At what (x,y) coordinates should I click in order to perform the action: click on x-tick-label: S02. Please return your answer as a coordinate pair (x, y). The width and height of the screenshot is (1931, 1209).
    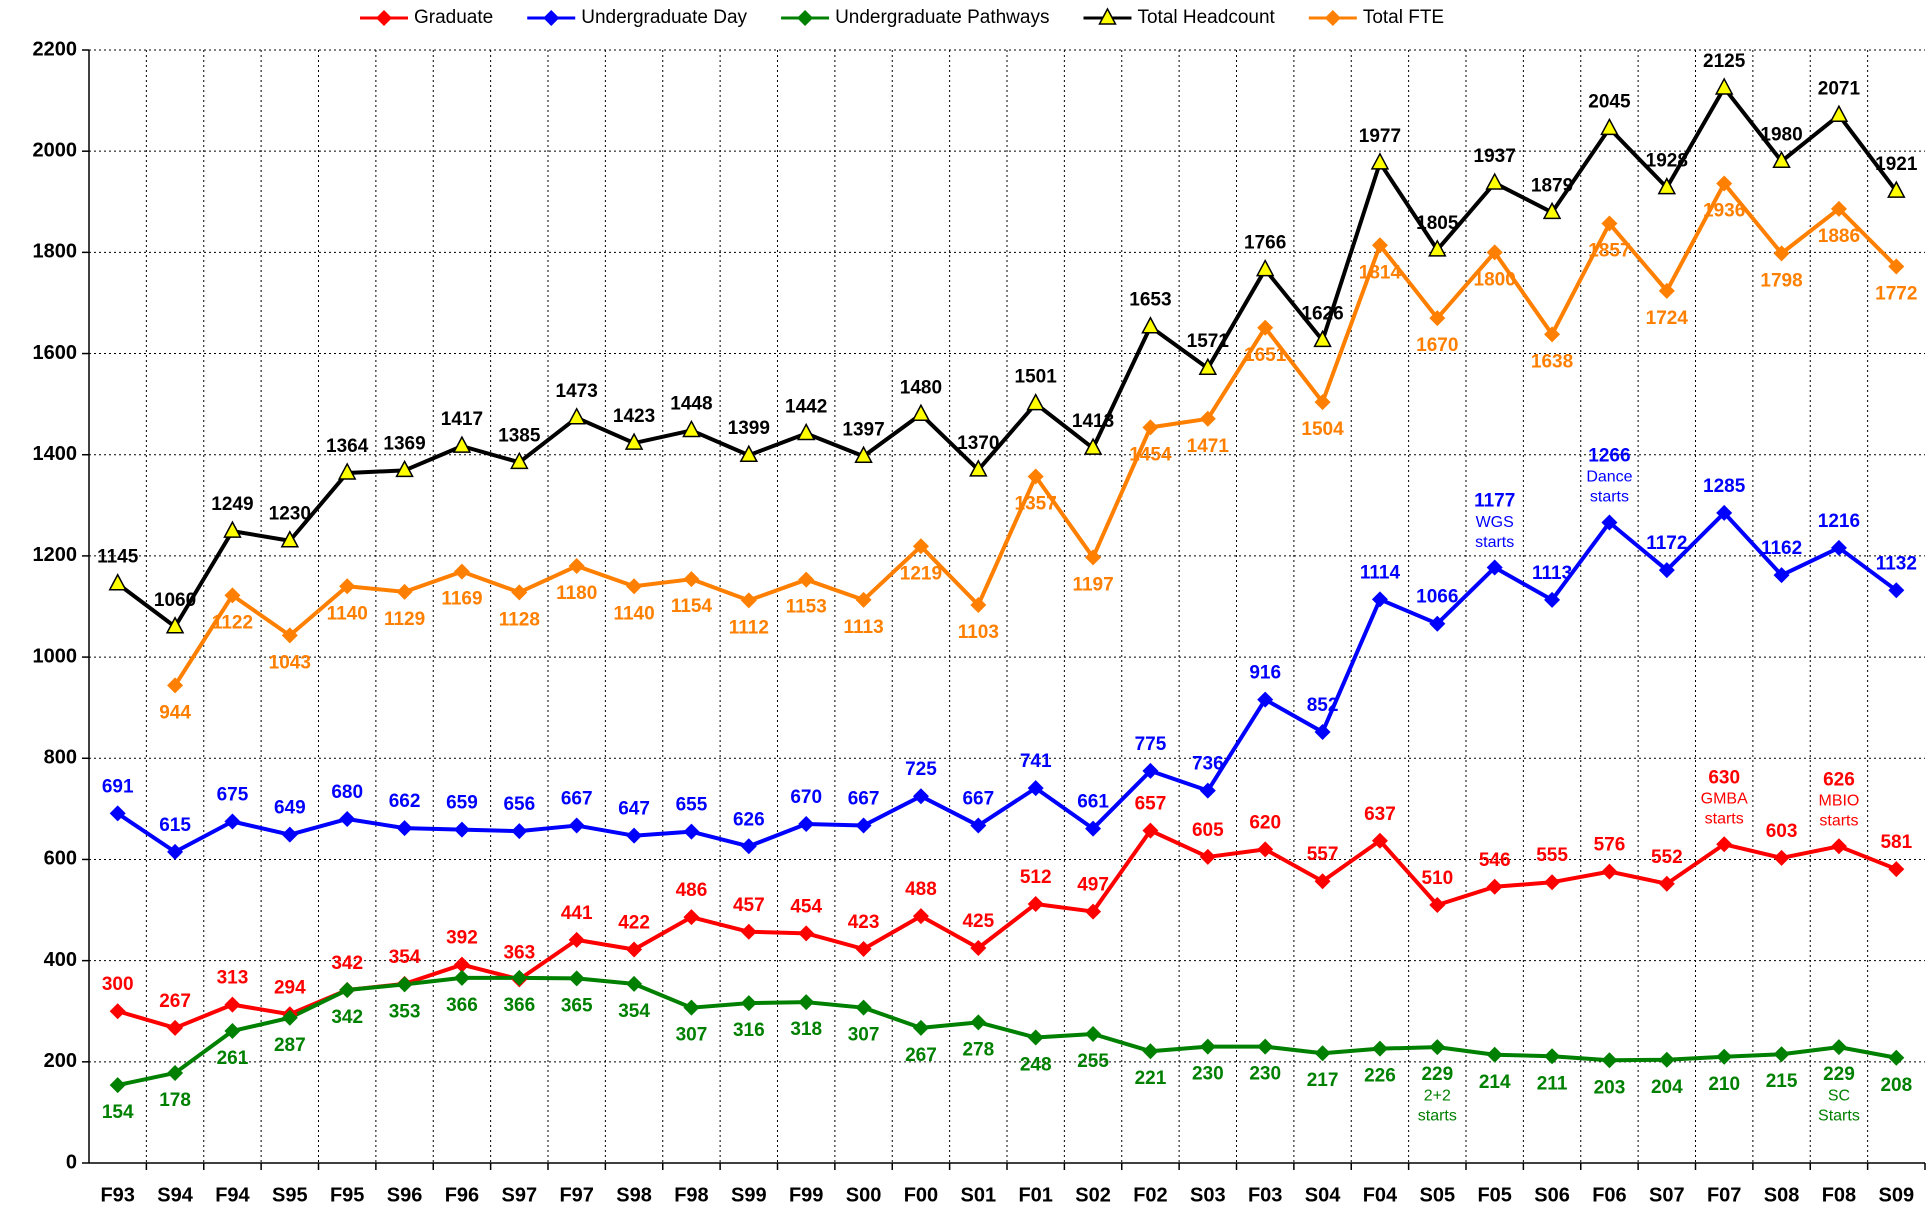
    Looking at the image, I should click on (1093, 1195).